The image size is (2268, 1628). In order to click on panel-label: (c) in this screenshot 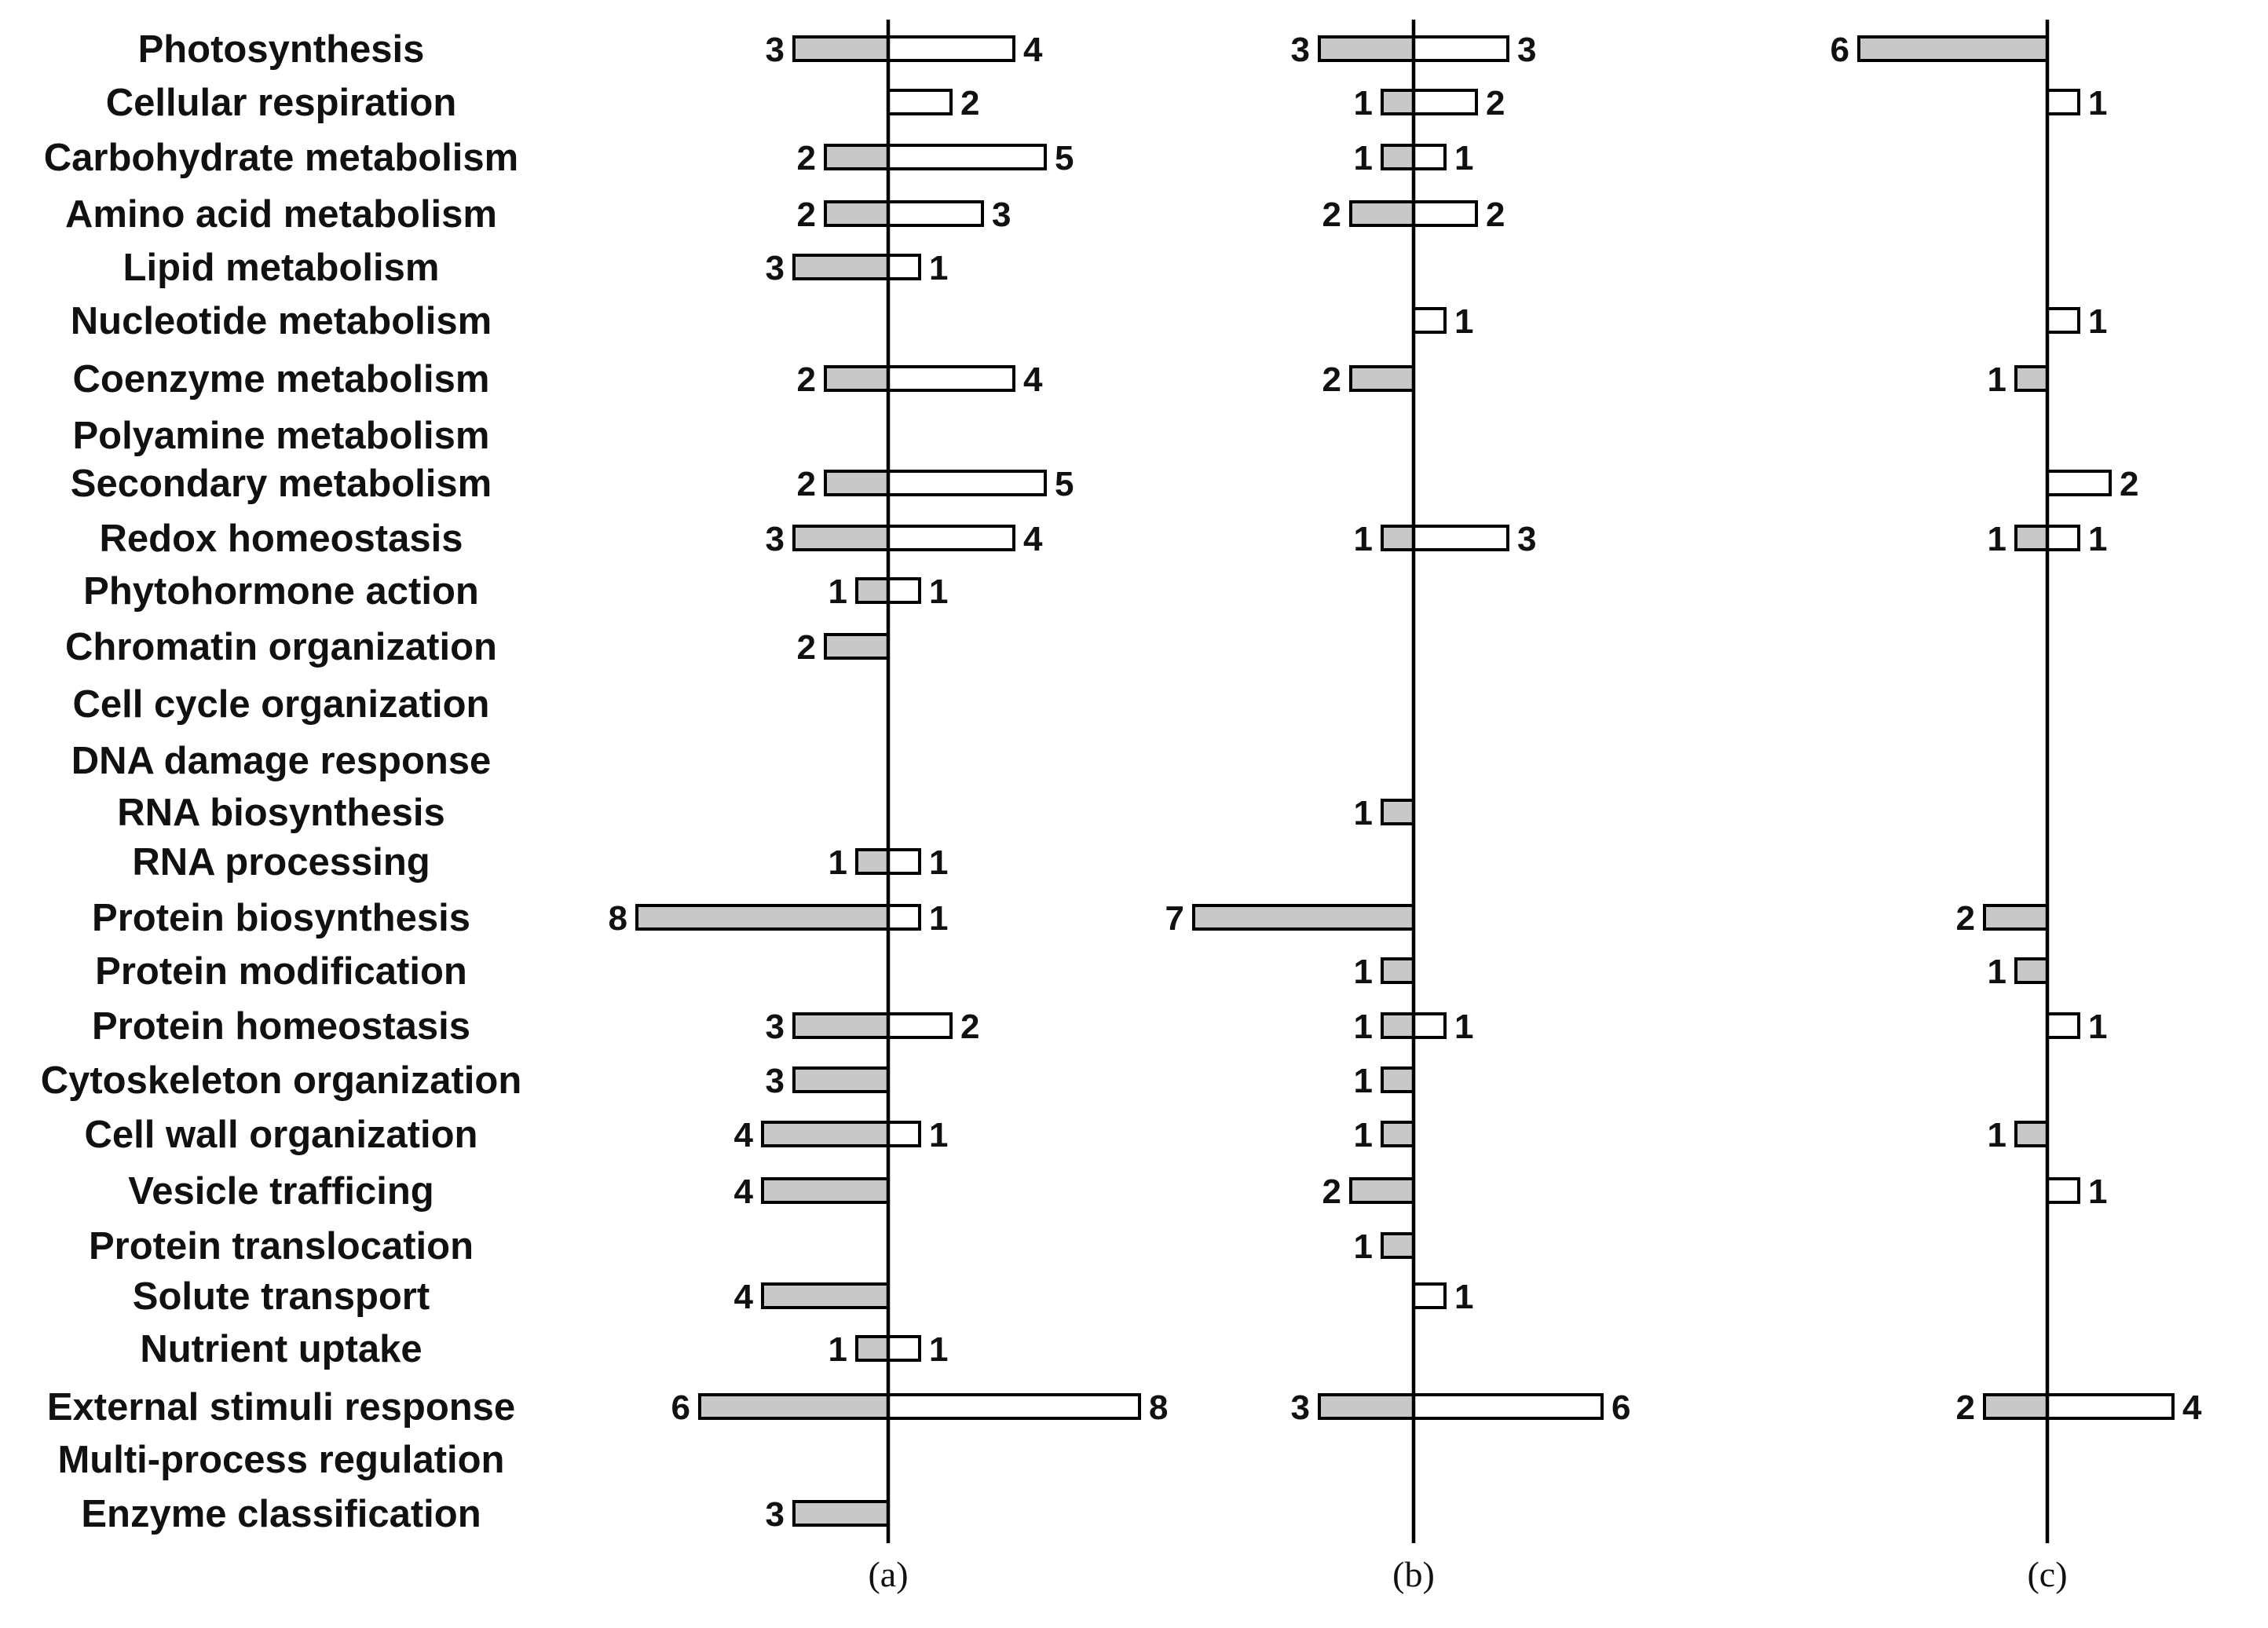, I will do `click(2047, 1574)`.